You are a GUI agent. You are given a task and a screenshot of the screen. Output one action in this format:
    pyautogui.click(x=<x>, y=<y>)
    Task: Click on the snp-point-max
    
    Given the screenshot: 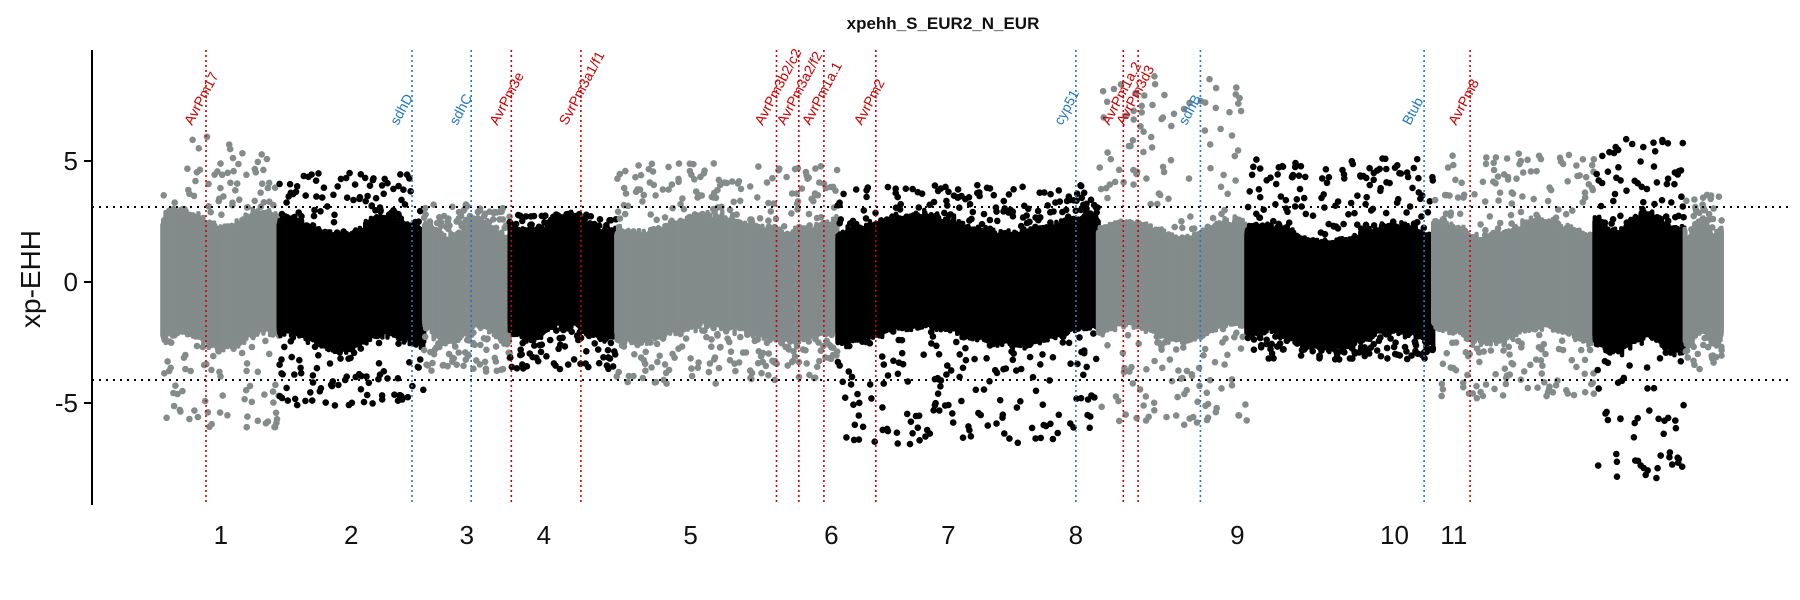 What is the action you would take?
    pyautogui.click(x=714, y=163)
    